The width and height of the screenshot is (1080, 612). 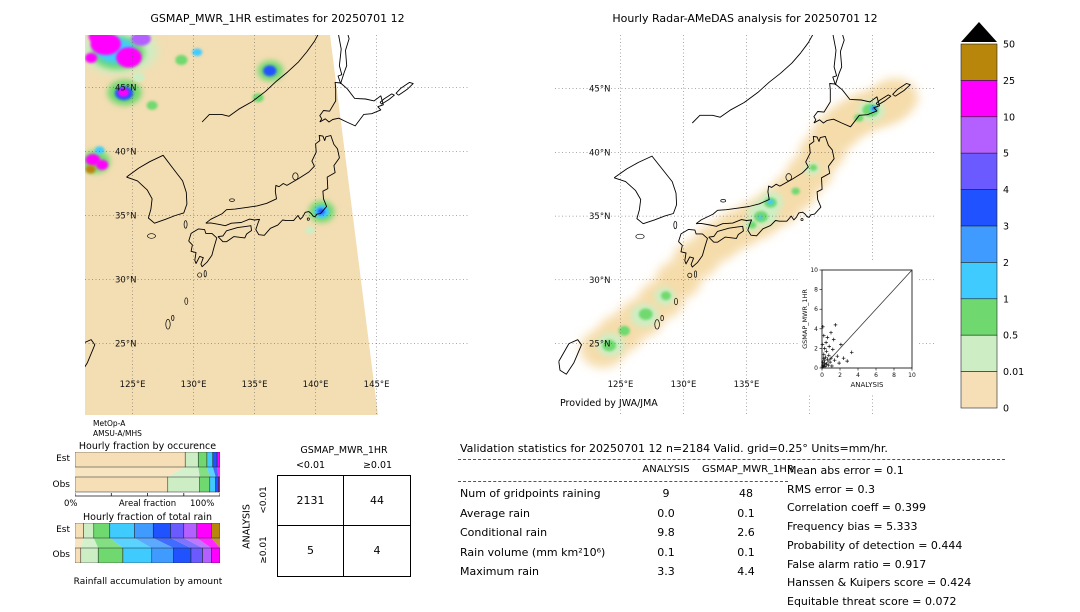 What do you see at coordinates (499, 571) in the screenshot?
I see `stat-label: Maximum rain` at bounding box center [499, 571].